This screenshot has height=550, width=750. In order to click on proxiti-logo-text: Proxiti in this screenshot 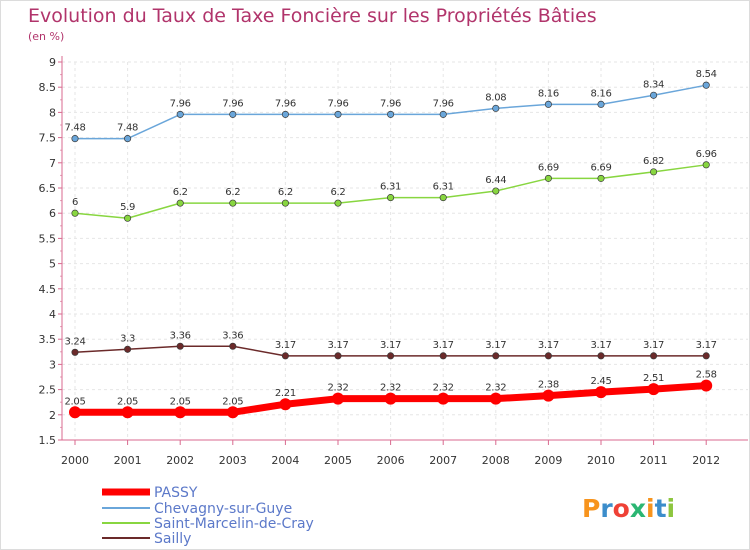, I will do `click(628, 508)`.